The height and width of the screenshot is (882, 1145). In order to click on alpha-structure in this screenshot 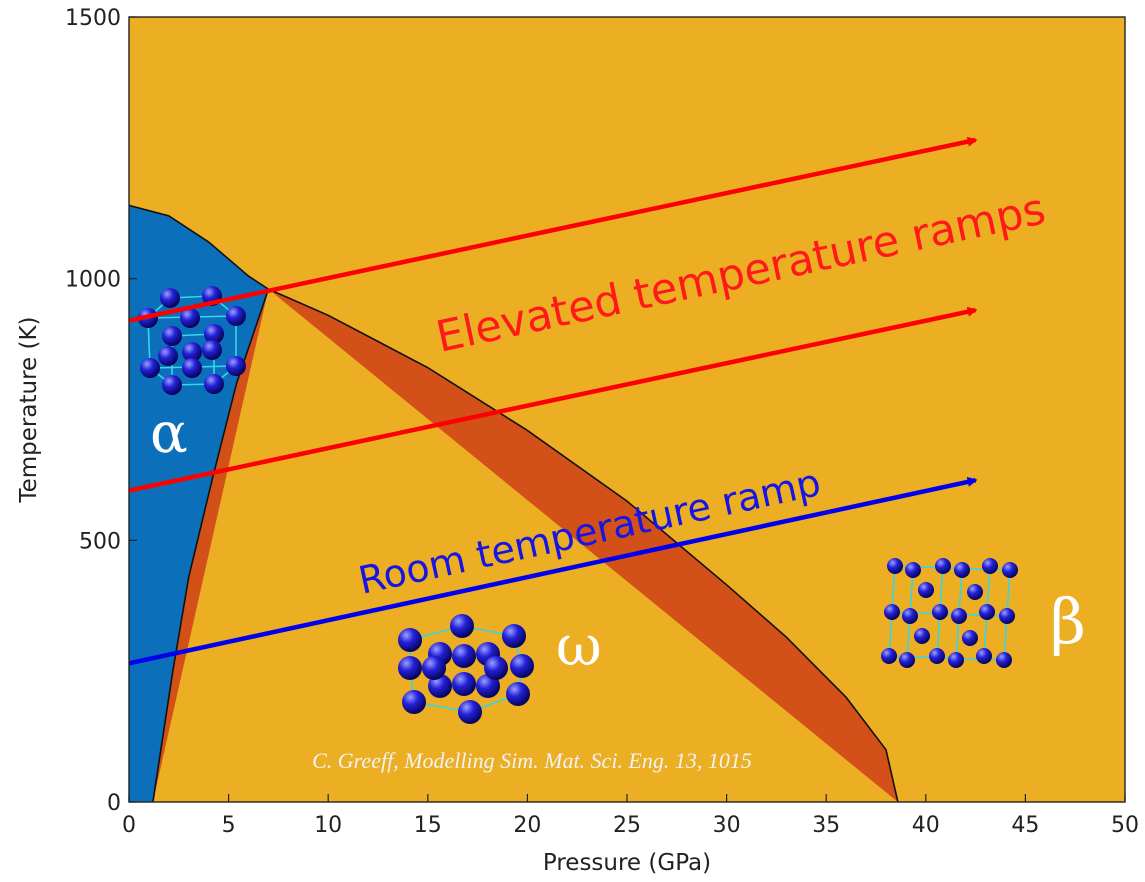, I will do `click(192, 340)`.